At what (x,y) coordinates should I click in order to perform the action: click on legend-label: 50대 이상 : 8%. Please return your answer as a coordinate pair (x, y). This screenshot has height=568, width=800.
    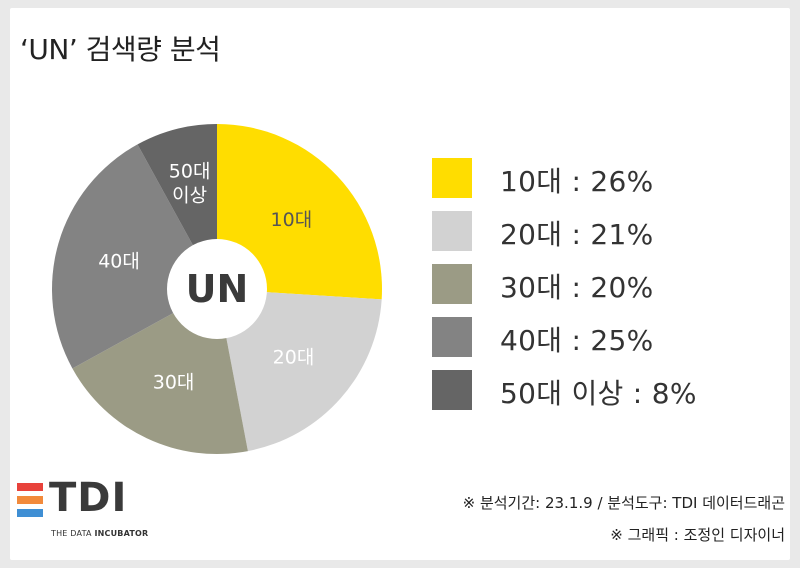
    Looking at the image, I should click on (598, 393).